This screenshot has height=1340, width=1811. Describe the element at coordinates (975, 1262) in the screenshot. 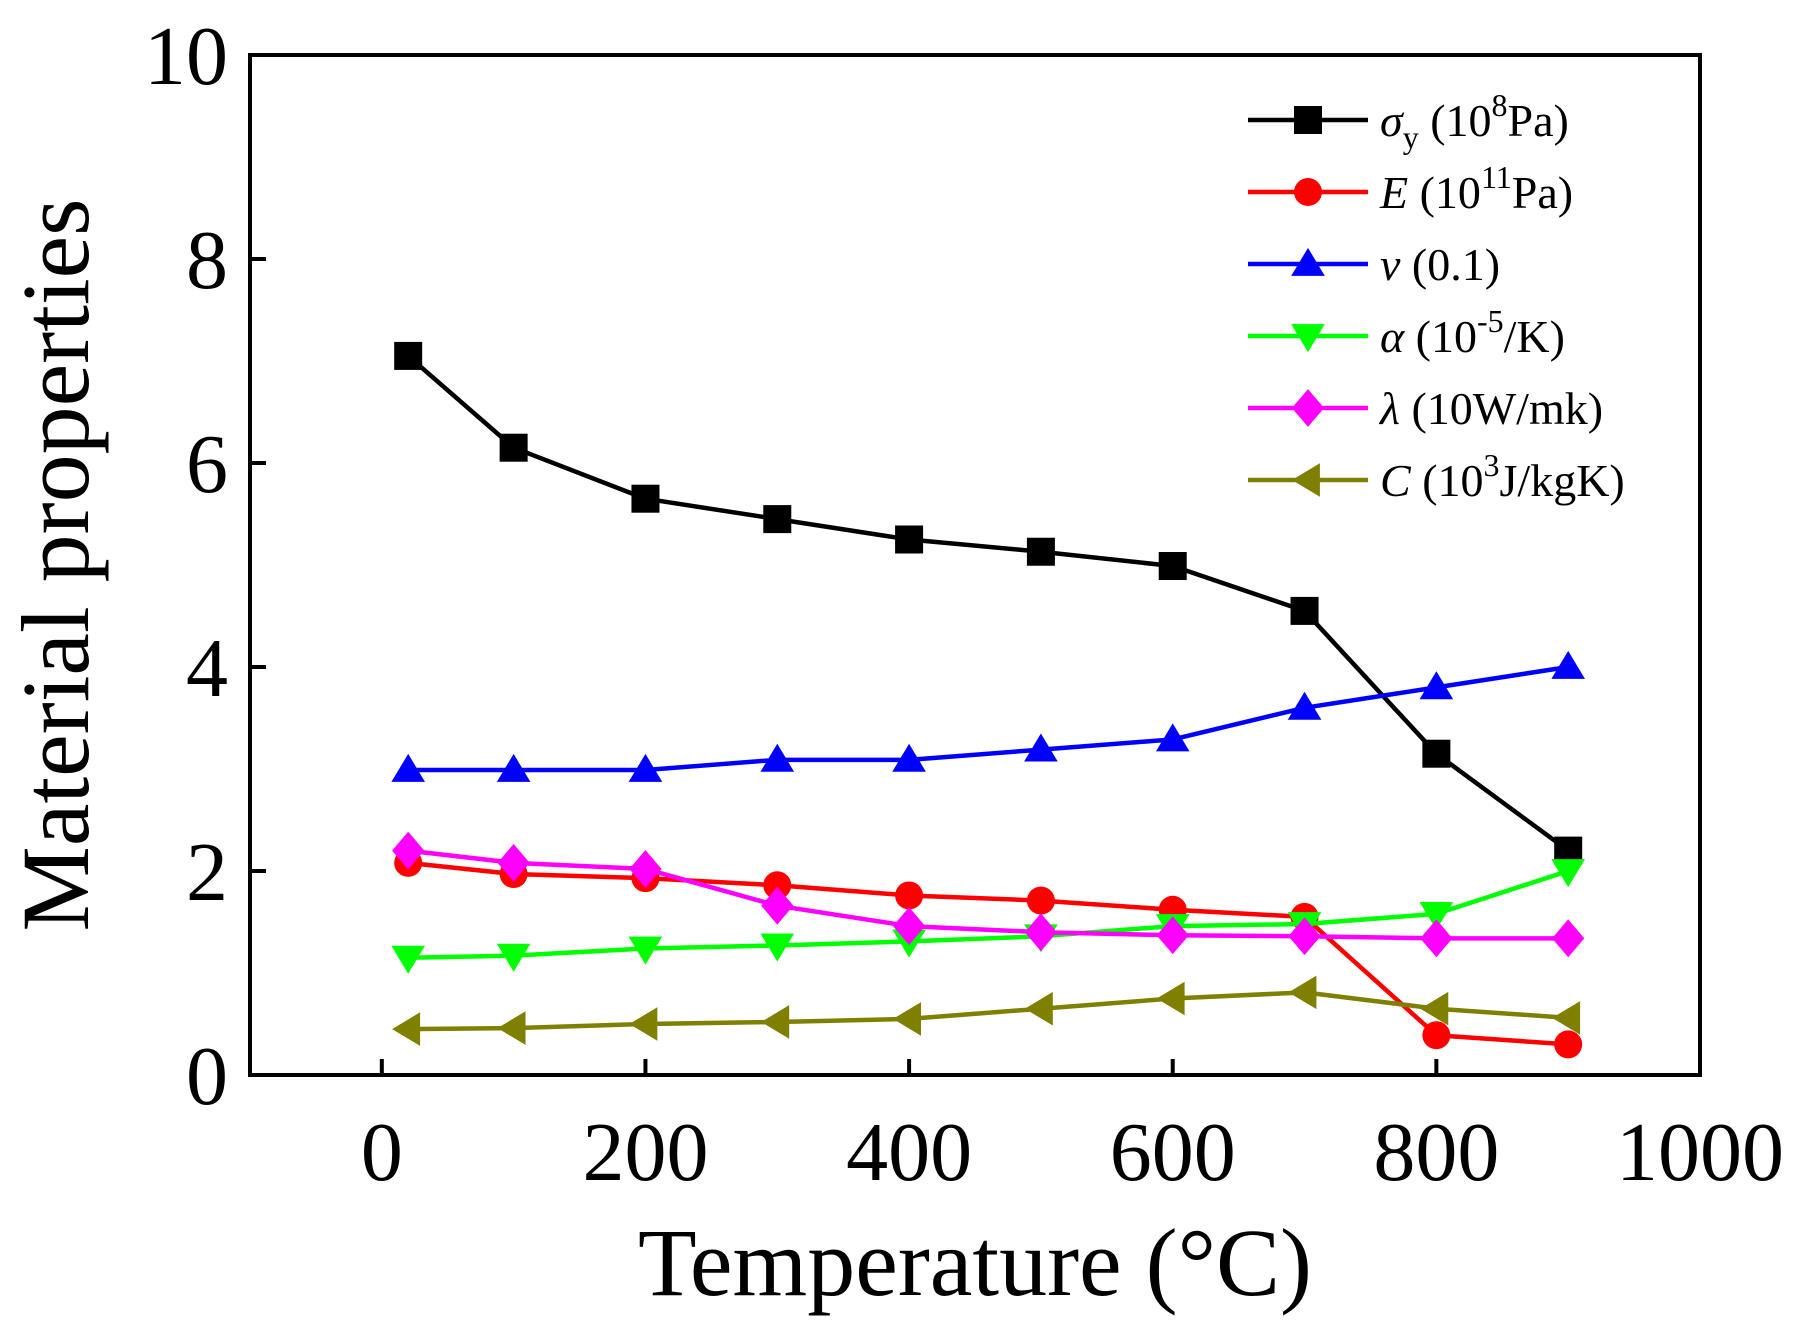

I see `x-axis-title: Temperature (°C)` at that location.